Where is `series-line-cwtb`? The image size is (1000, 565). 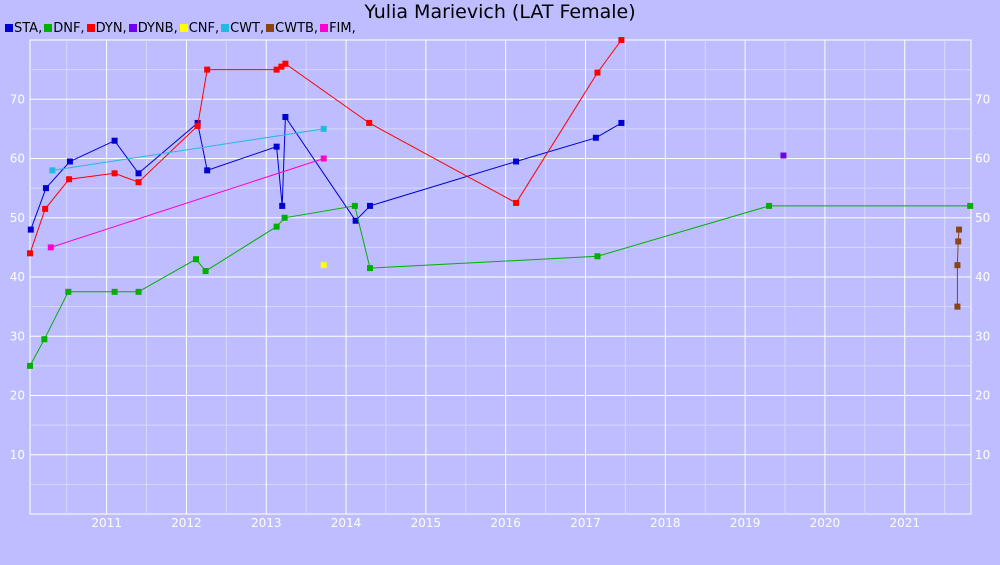
series-line-cwtb is located at coordinates (958, 268).